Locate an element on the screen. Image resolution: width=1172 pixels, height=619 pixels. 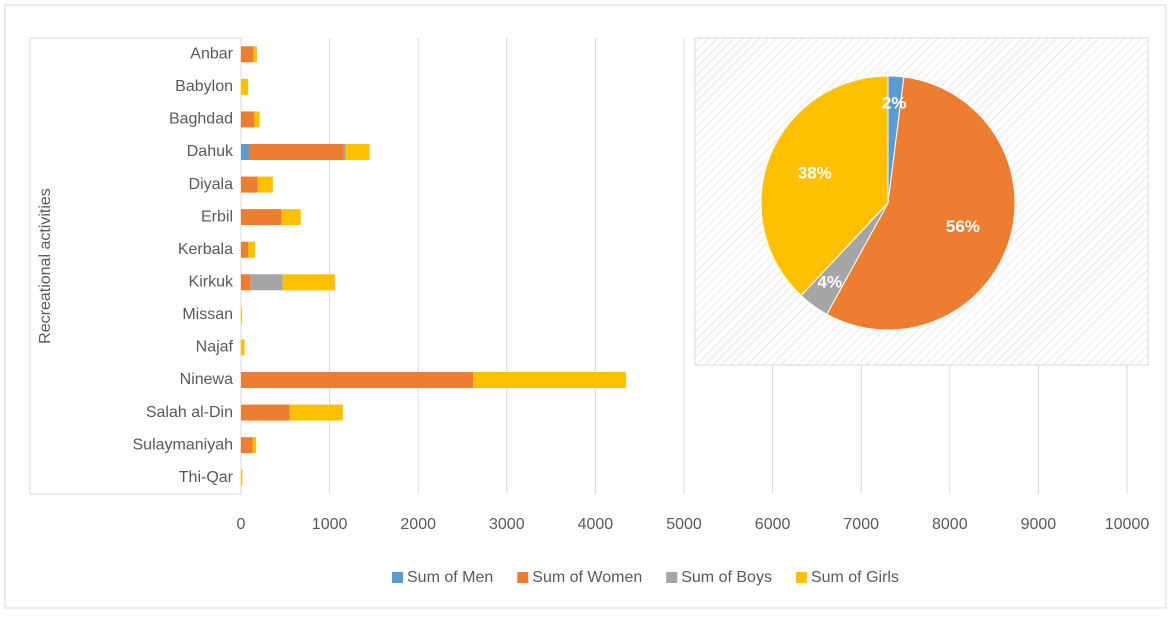
y-tick-label: Ninewa is located at coordinates (206, 379).